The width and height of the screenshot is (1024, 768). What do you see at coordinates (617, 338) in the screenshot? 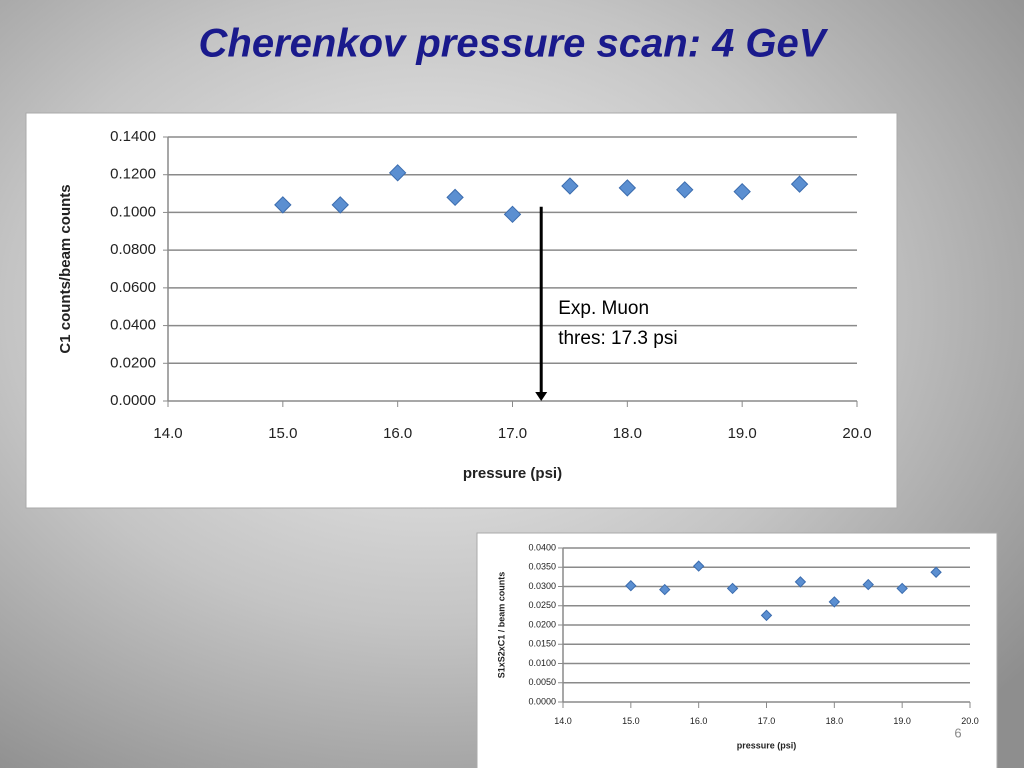
I see `annotation-text: thres: 17.3 psi` at bounding box center [617, 338].